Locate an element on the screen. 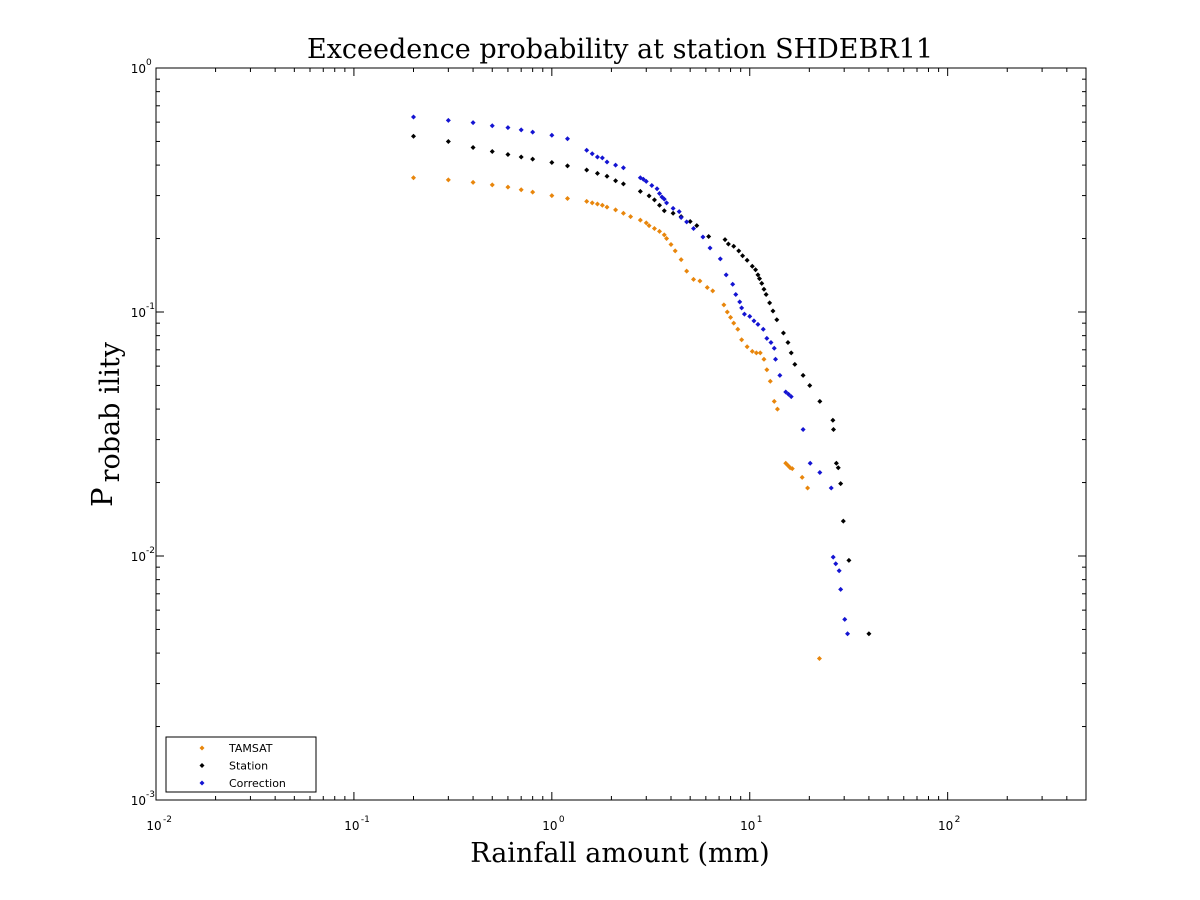  legend-label: Correction is located at coordinates (257, 783).